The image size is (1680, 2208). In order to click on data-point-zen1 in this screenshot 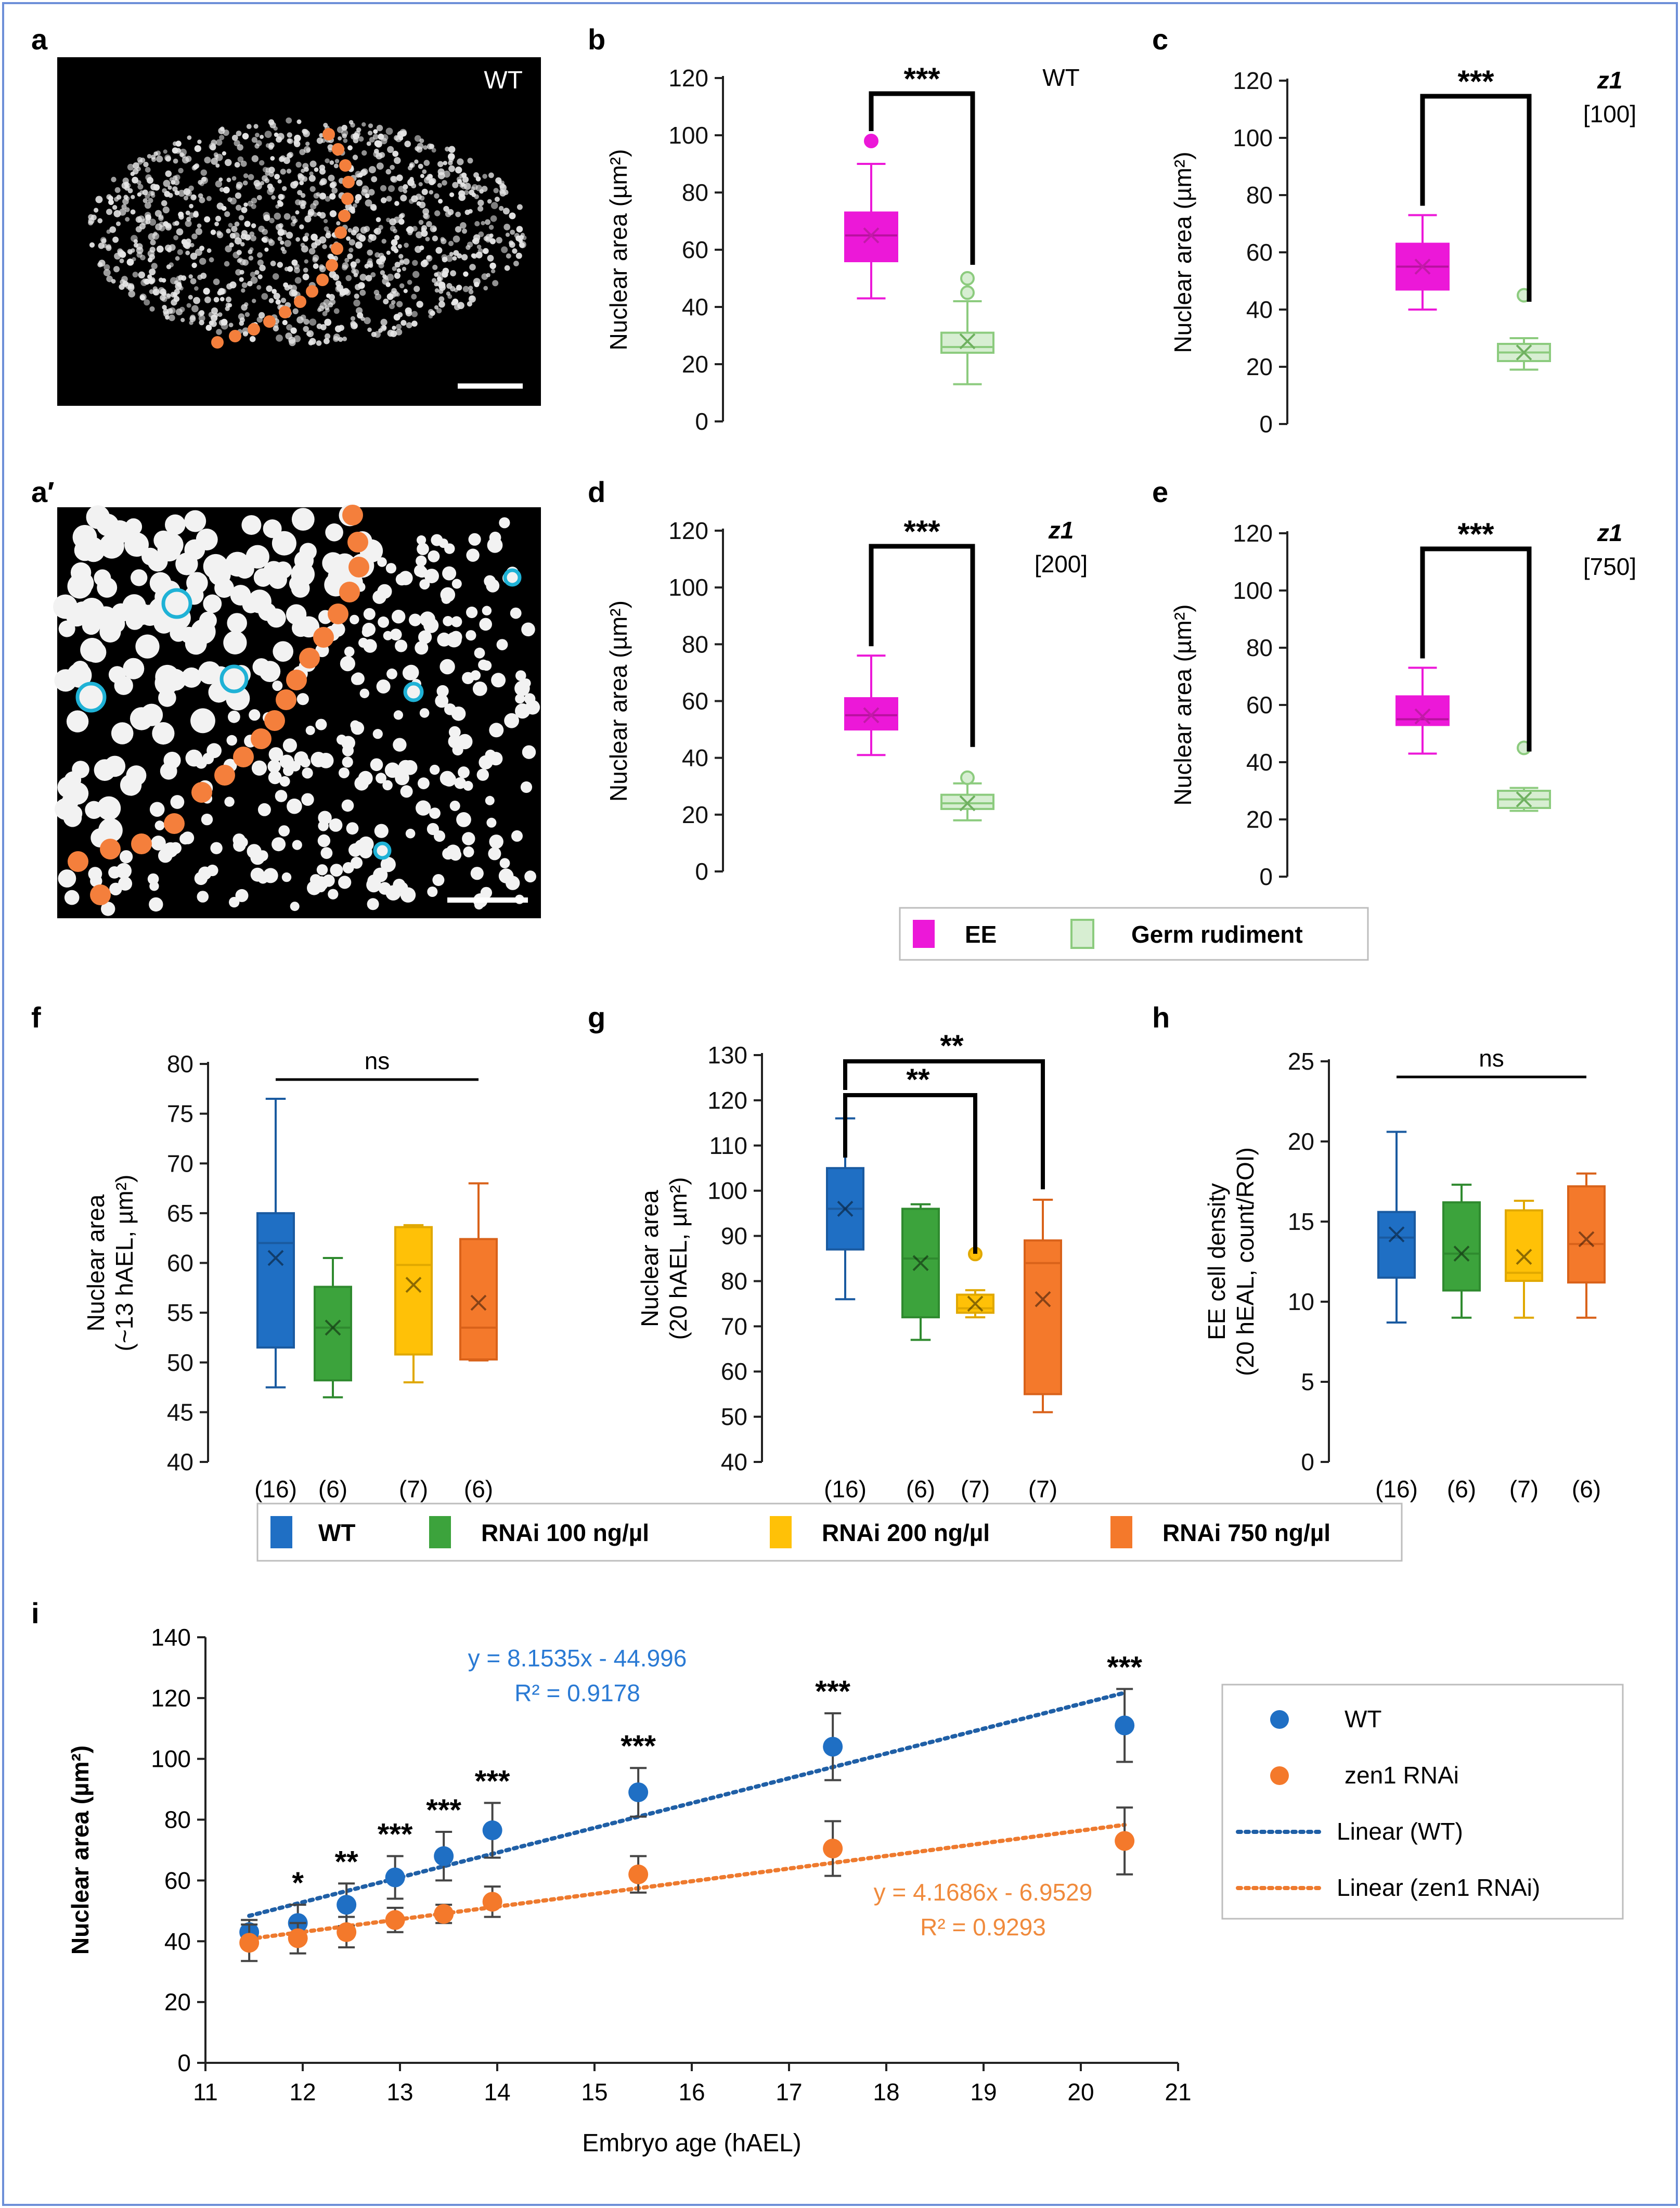, I will do `click(833, 1849)`.